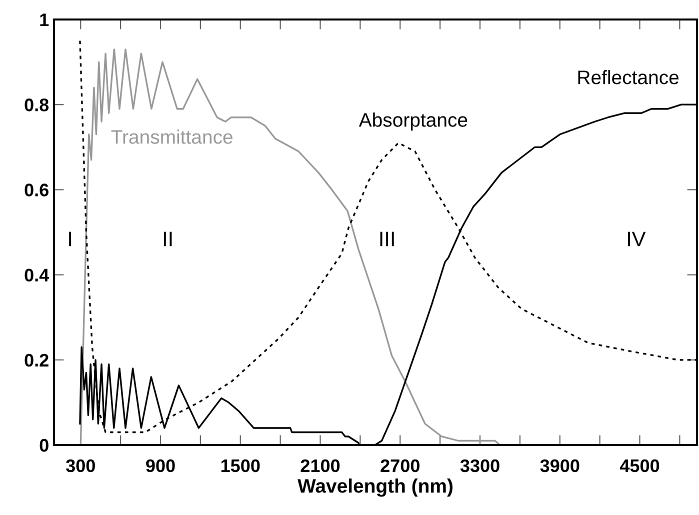 The height and width of the screenshot is (515, 699). I want to click on y-tick-label: 0, so click(44, 445).